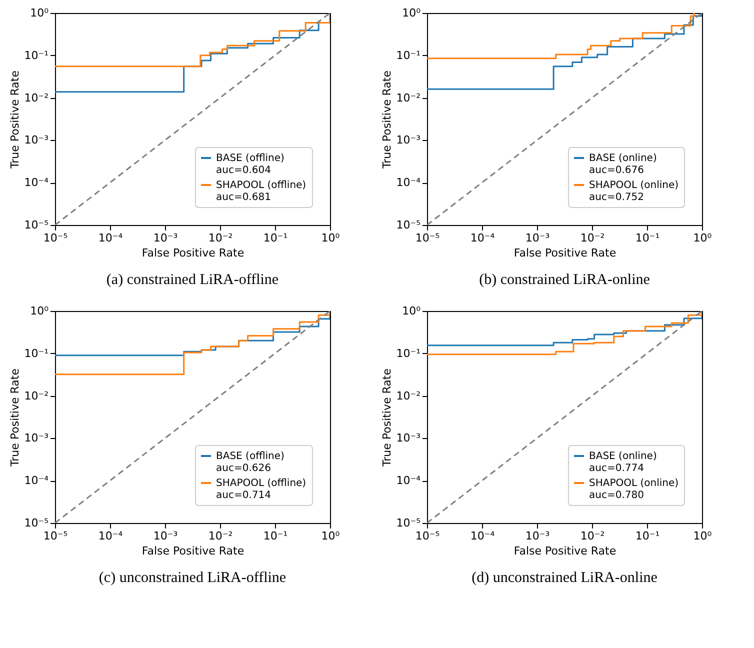 The width and height of the screenshot is (754, 648). I want to click on legend-label: BASE (online) auc=0.676, so click(623, 164).